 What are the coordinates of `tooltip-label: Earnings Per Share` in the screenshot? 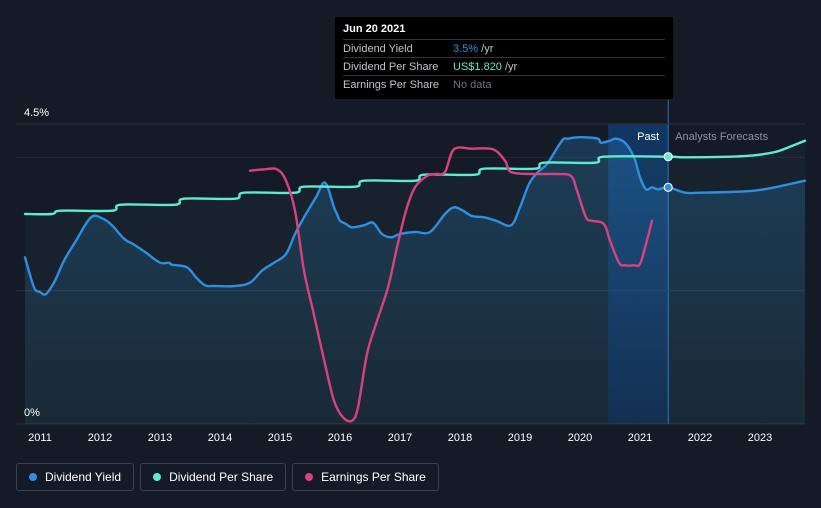 It's located at (391, 84).